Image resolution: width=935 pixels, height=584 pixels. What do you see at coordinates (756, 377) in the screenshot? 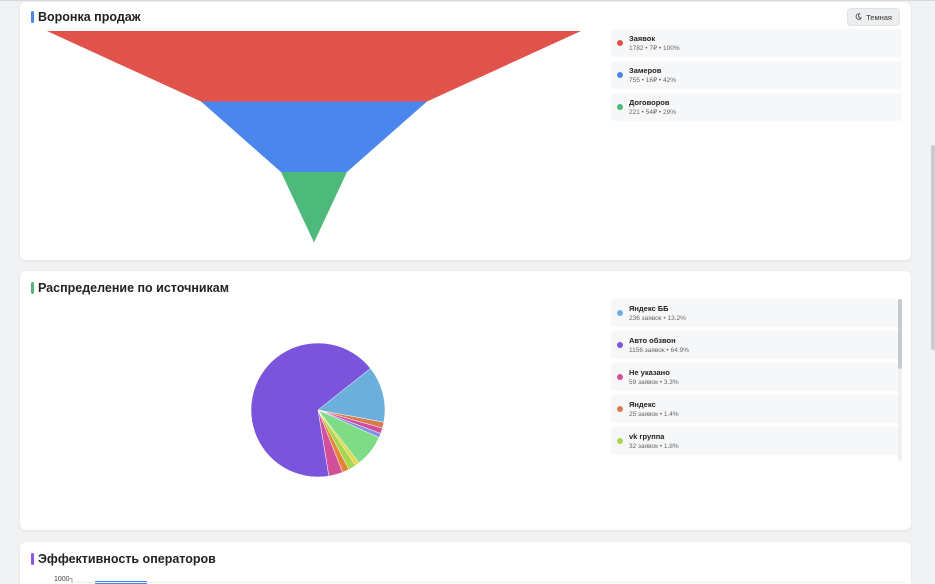
I see `legend-item: Не указано 59 заявок • 3.3%` at bounding box center [756, 377].